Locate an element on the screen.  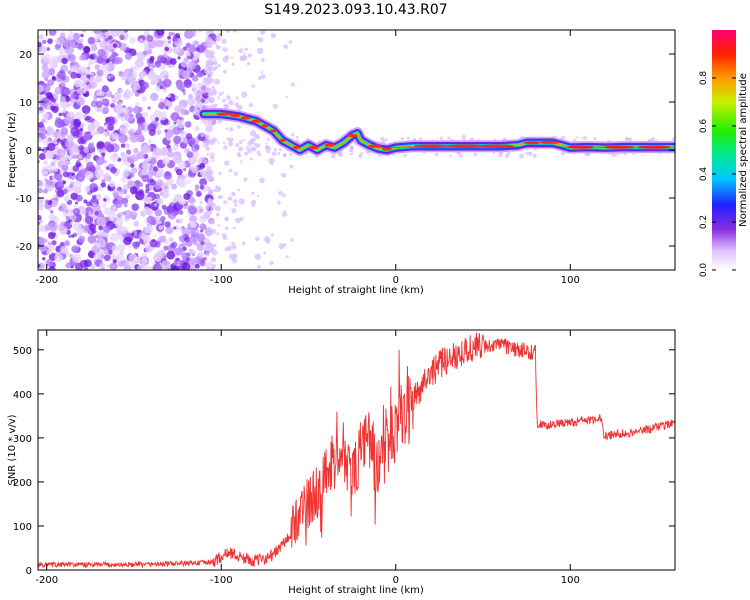
ridge-peak is located at coordinates (225, 114).